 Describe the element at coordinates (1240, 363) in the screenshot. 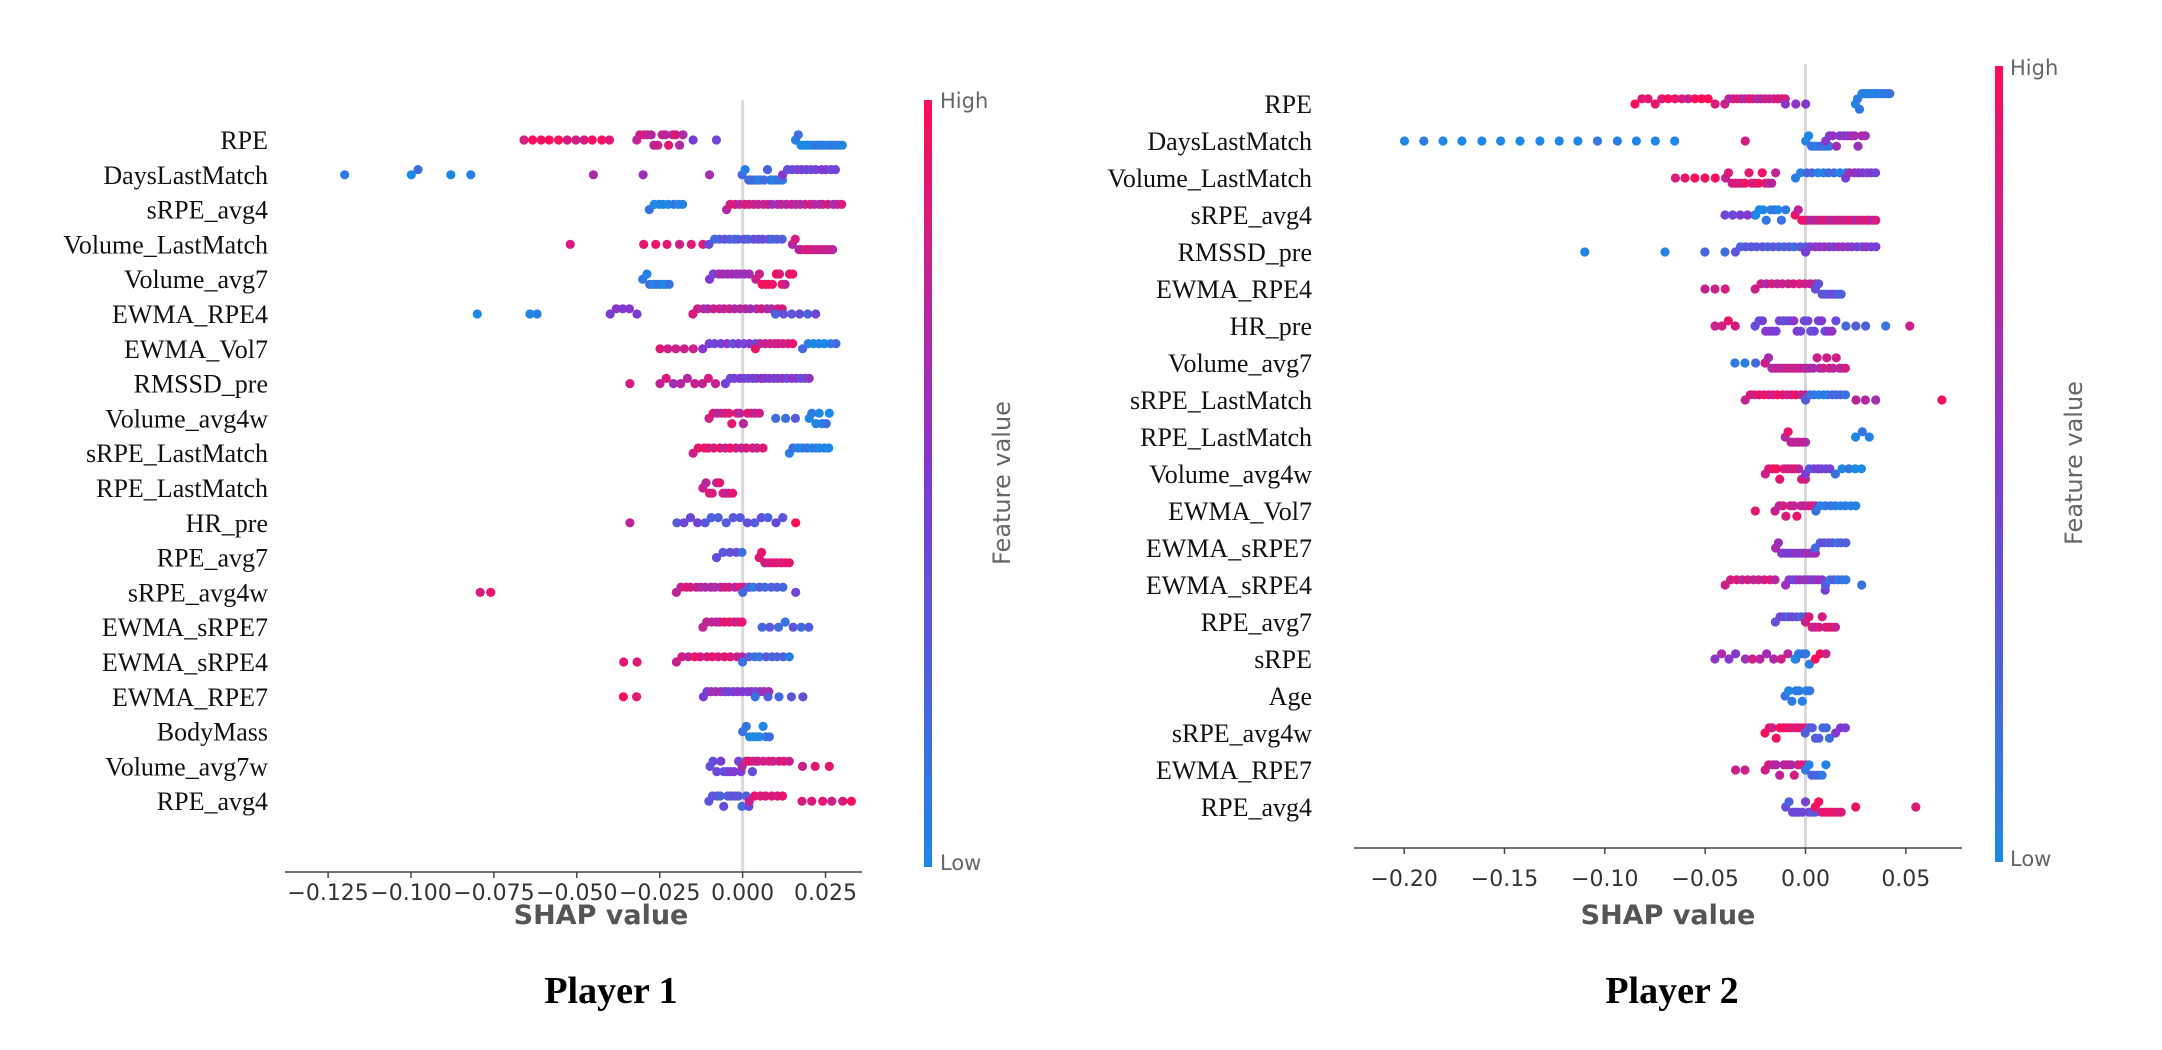

I see `feature-label: Volume_avg7` at that location.